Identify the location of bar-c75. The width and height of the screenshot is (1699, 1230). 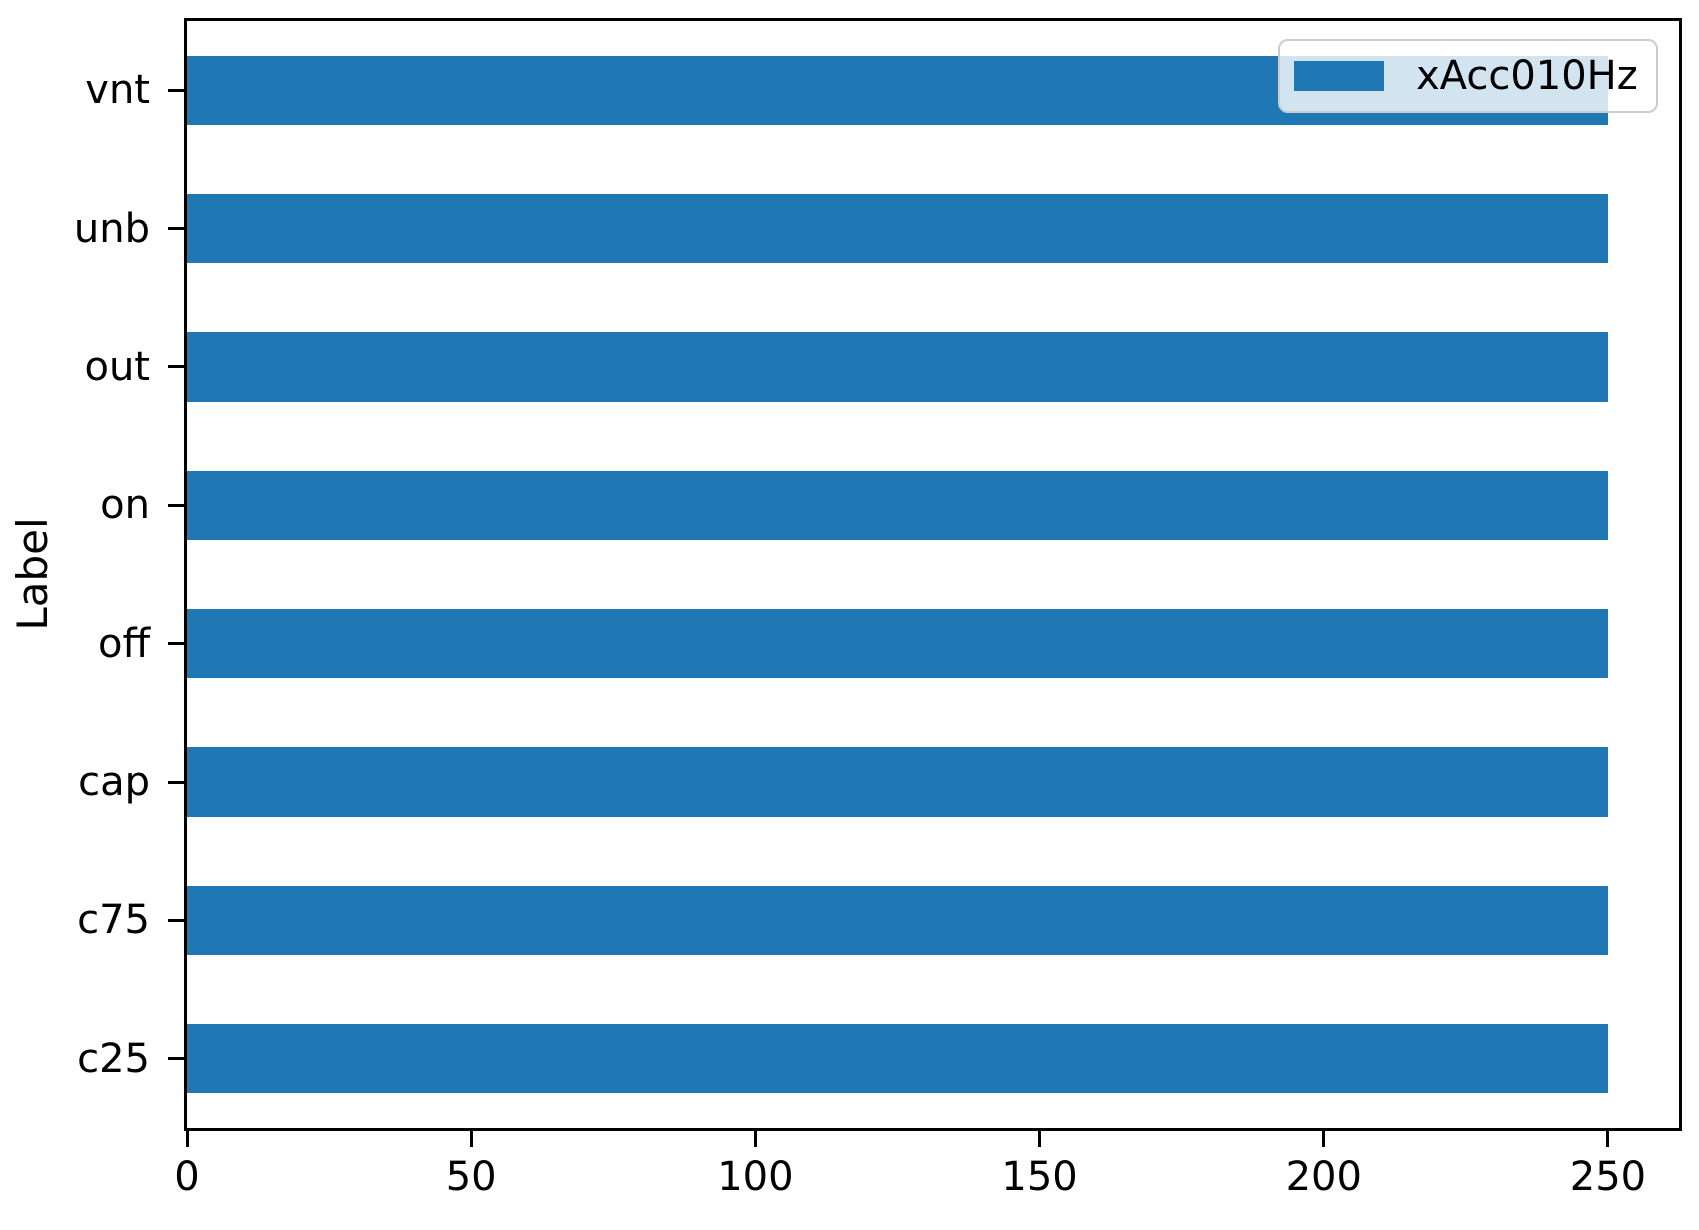
(897, 920).